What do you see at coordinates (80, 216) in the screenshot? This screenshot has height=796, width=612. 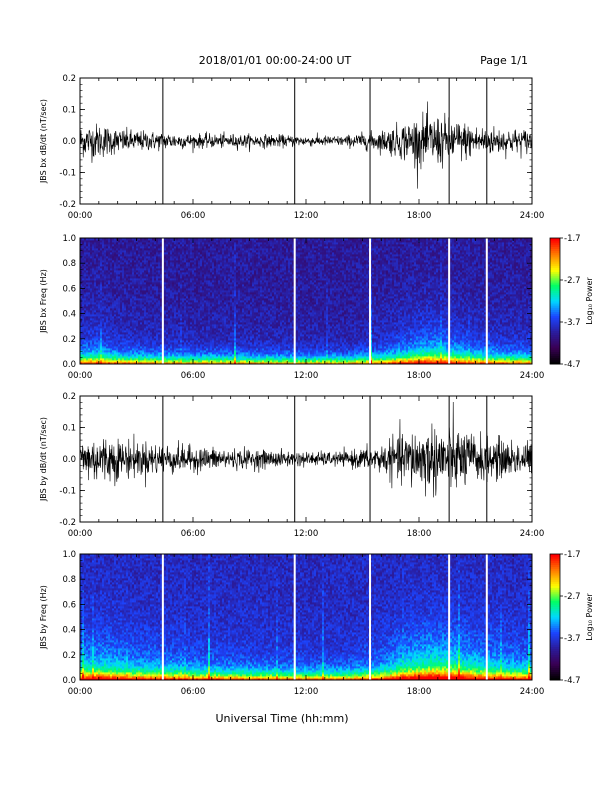 I see `x-tick-label: 00:00` at bounding box center [80, 216].